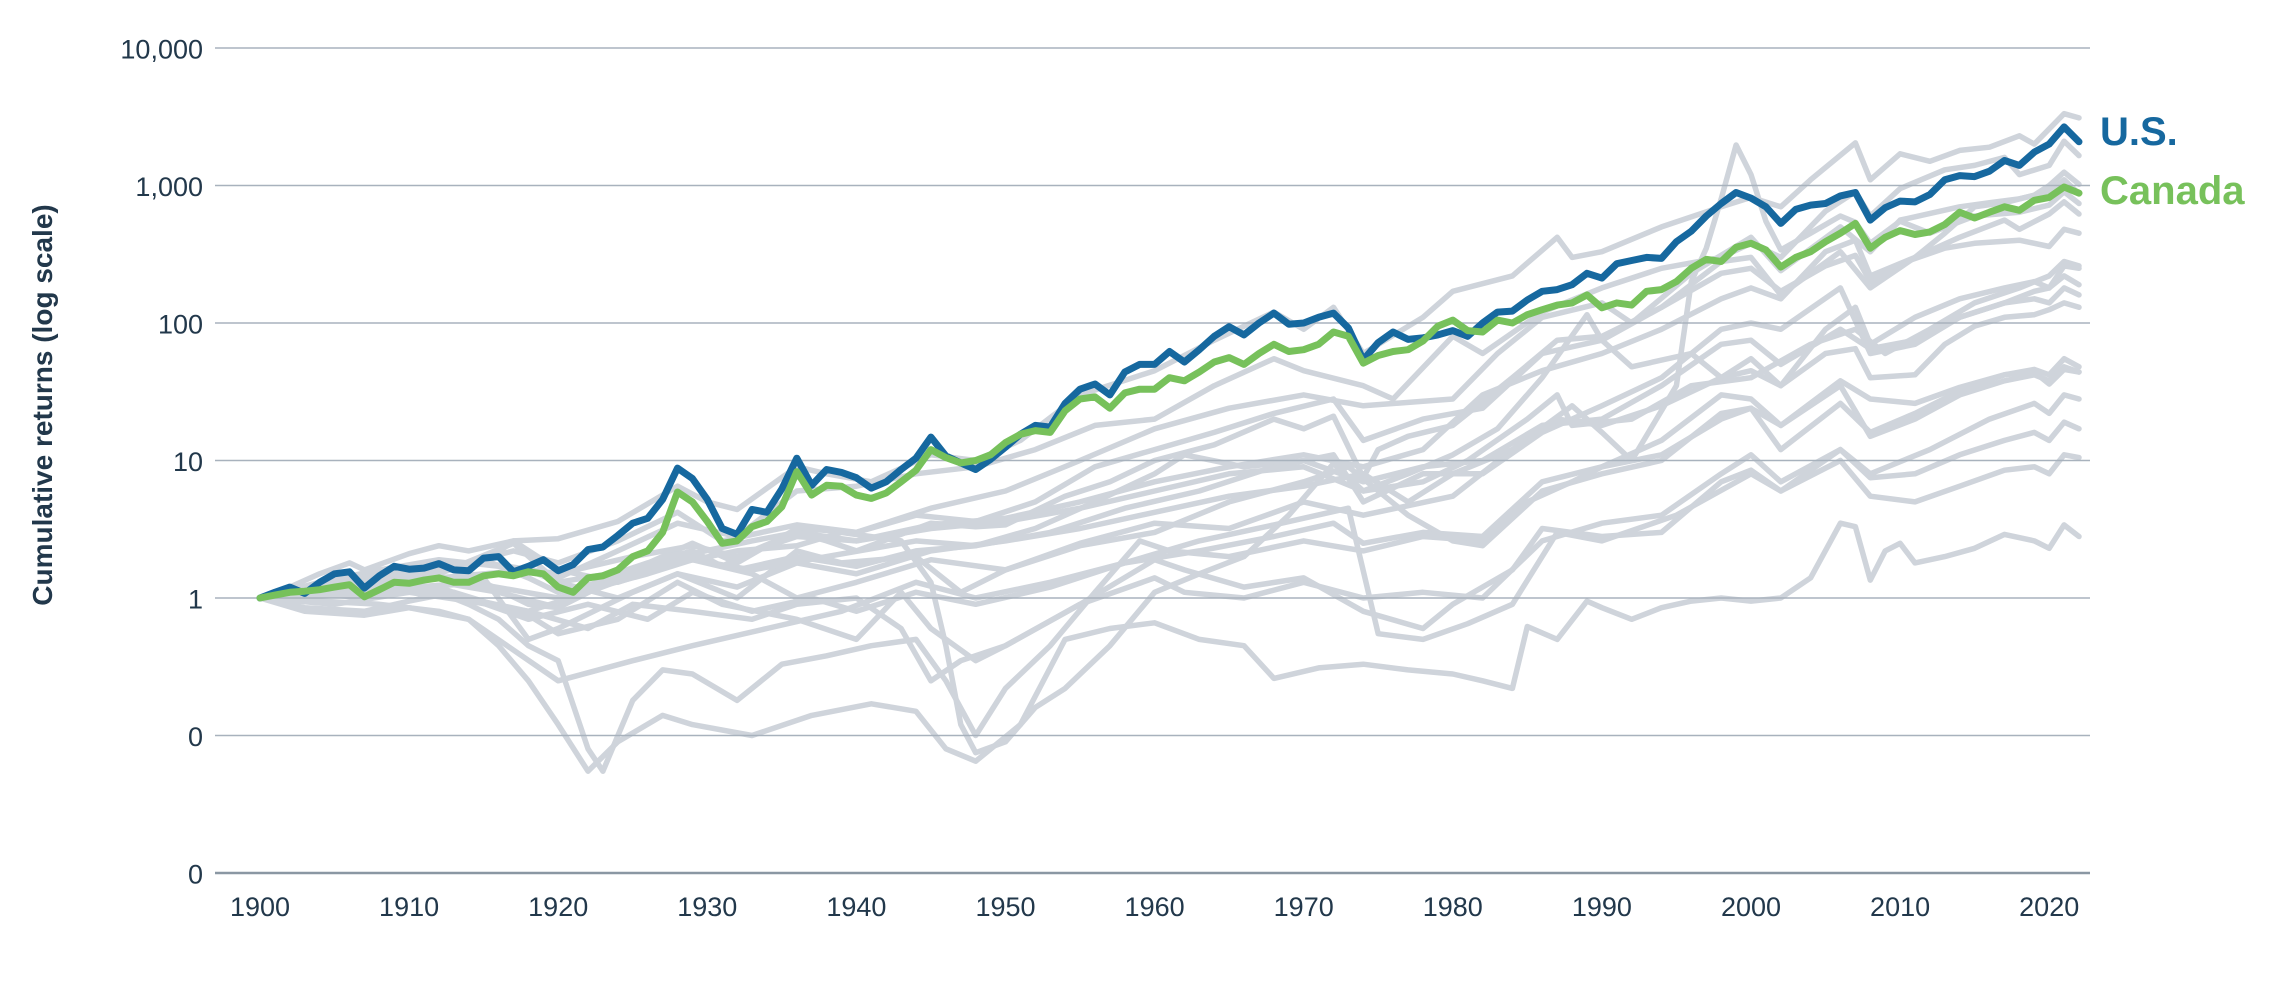 The height and width of the screenshot is (983, 2293). Describe the element at coordinates (2172, 191) in the screenshot. I see `legend-label-canada: Canada` at that location.